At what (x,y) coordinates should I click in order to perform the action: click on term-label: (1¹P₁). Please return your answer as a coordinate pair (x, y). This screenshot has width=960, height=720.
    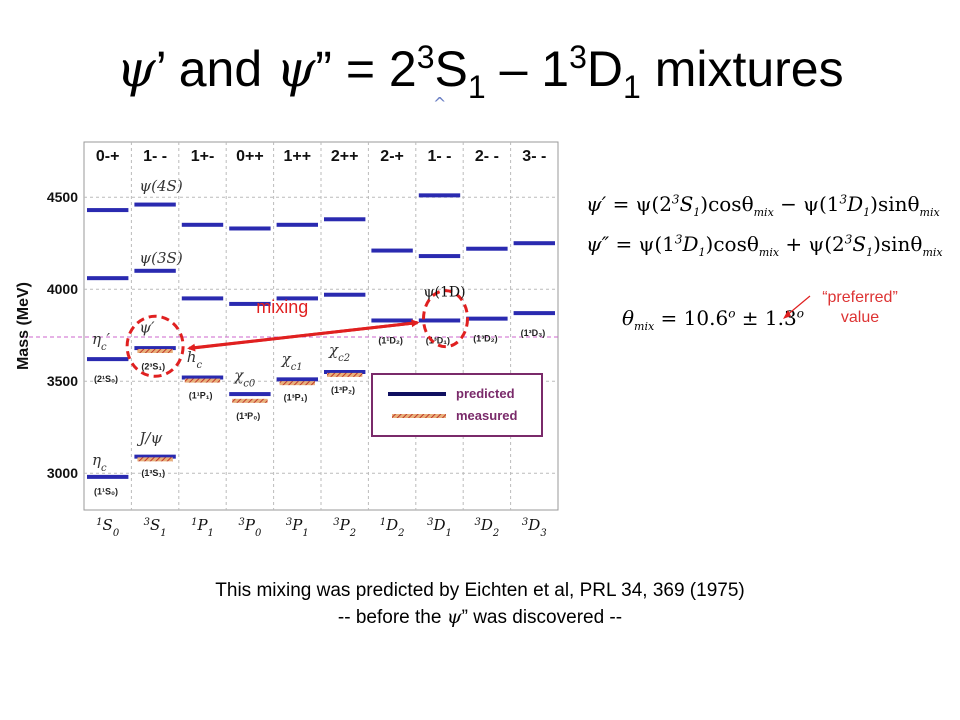
    Looking at the image, I should click on (201, 396).